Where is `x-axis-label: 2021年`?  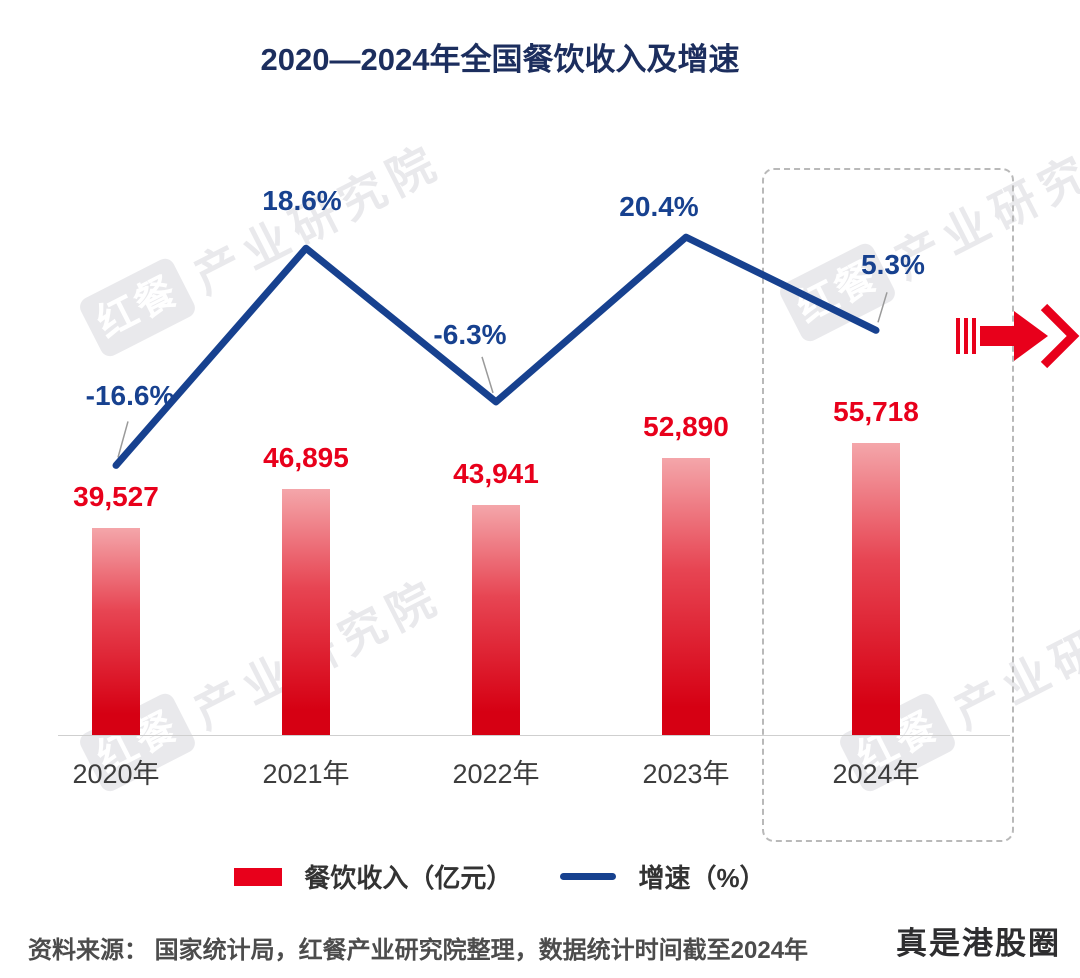
x-axis-label: 2021年 is located at coordinates (306, 774).